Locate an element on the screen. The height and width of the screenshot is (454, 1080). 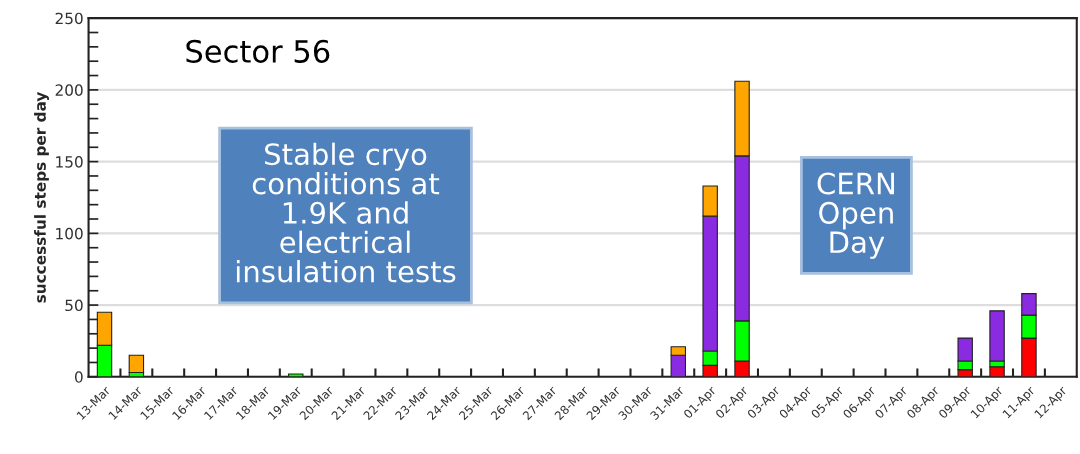
y-tick-label: 100 is located at coordinates (69, 233).